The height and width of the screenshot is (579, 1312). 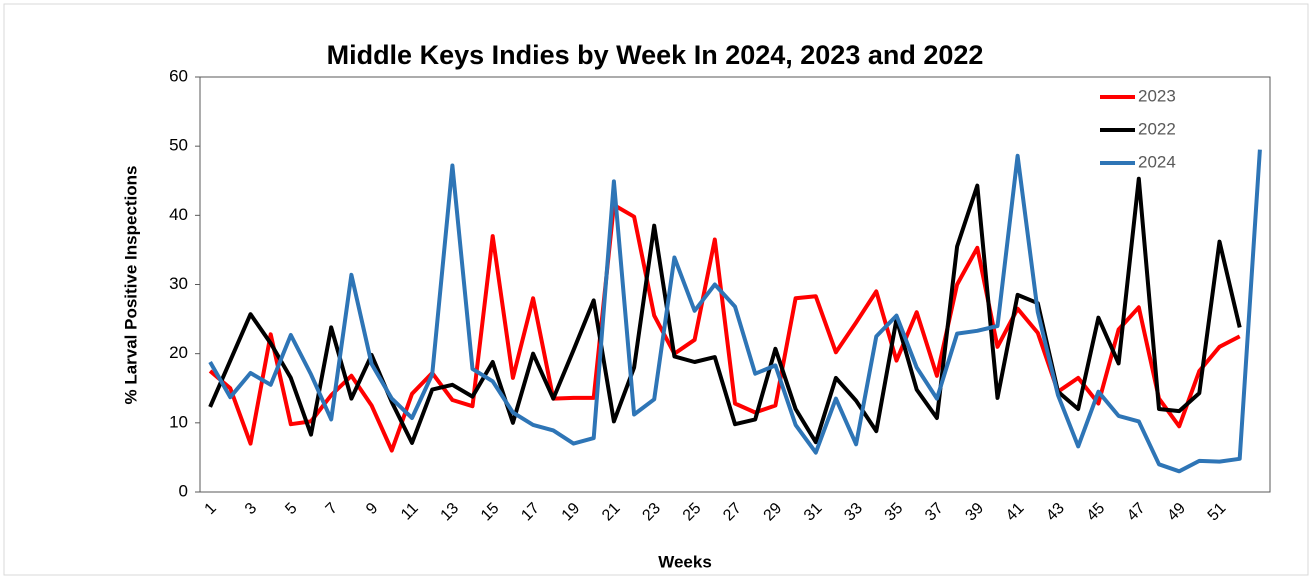 What do you see at coordinates (1157, 128) in the screenshot?
I see `legend-label: 2022` at bounding box center [1157, 128].